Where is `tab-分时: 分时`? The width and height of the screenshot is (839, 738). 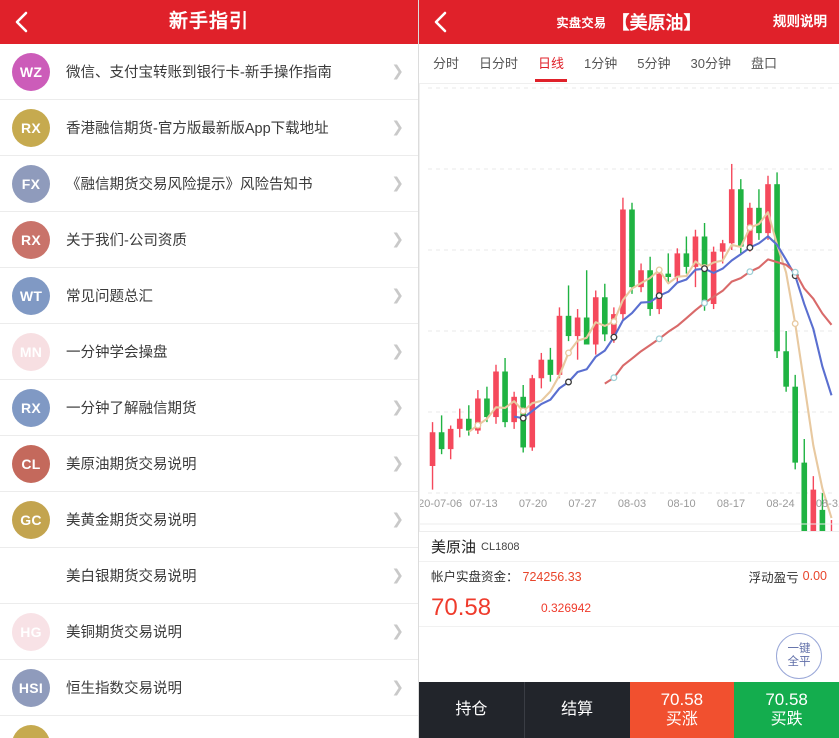 tab-分时: 分时 is located at coordinates (446, 63).